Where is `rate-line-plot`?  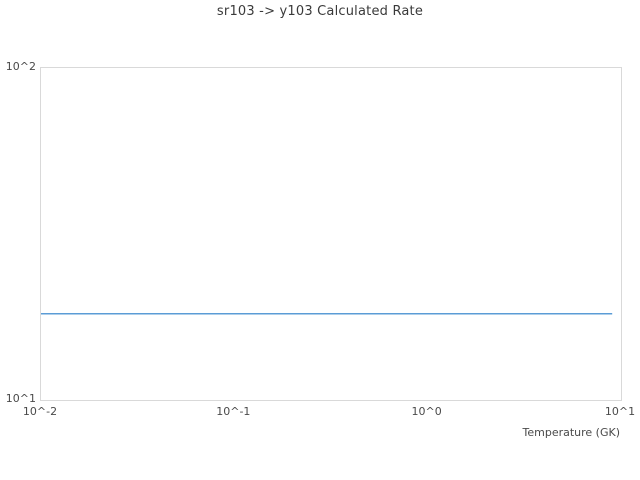
rate-line-plot is located at coordinates (327, 313).